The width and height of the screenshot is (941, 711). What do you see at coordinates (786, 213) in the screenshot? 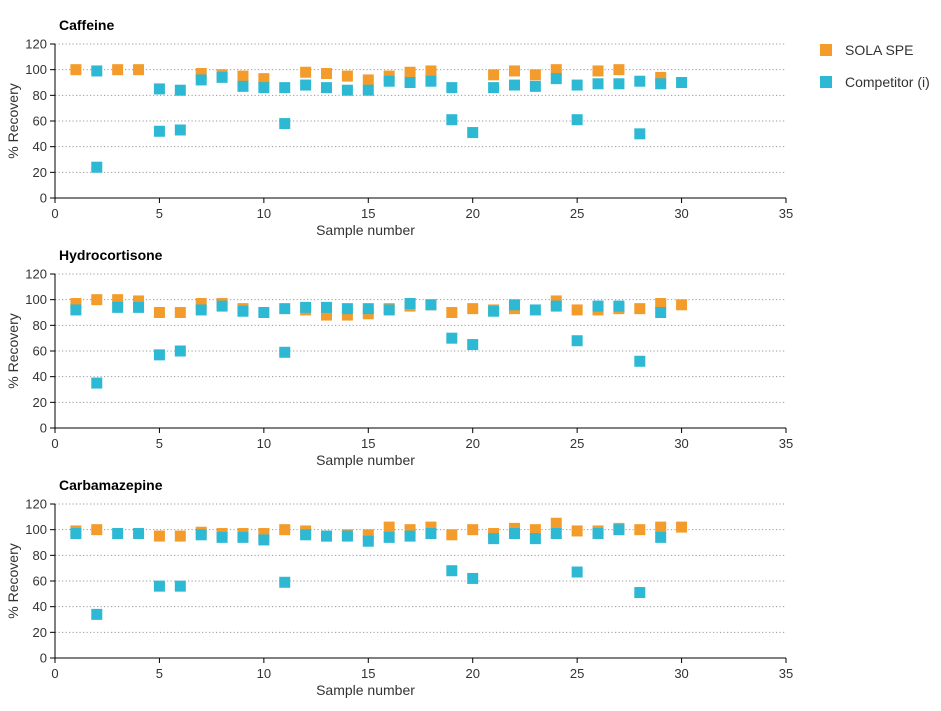
I see `x-tick-label: 35` at bounding box center [786, 213].